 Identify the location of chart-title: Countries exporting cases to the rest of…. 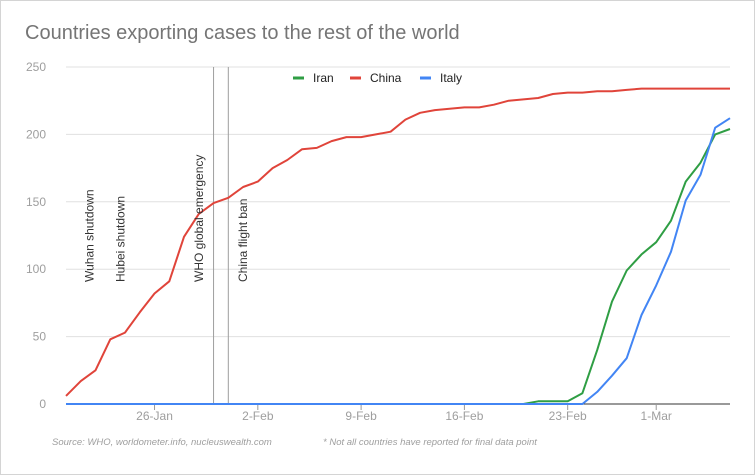
(242, 33).